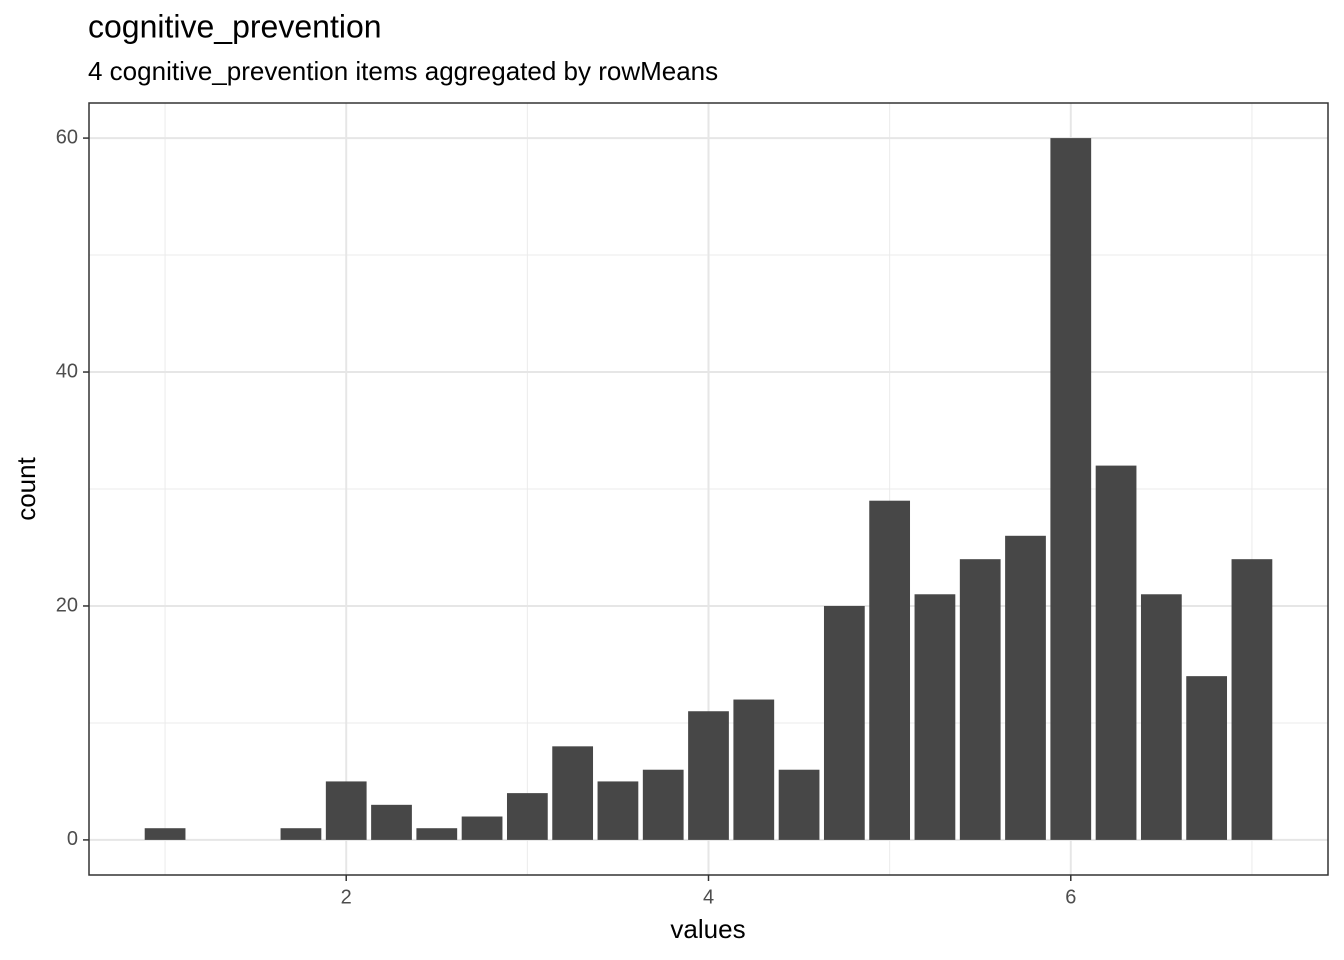 The width and height of the screenshot is (1344, 960). I want to click on y-tick-label: 0, so click(72, 839).